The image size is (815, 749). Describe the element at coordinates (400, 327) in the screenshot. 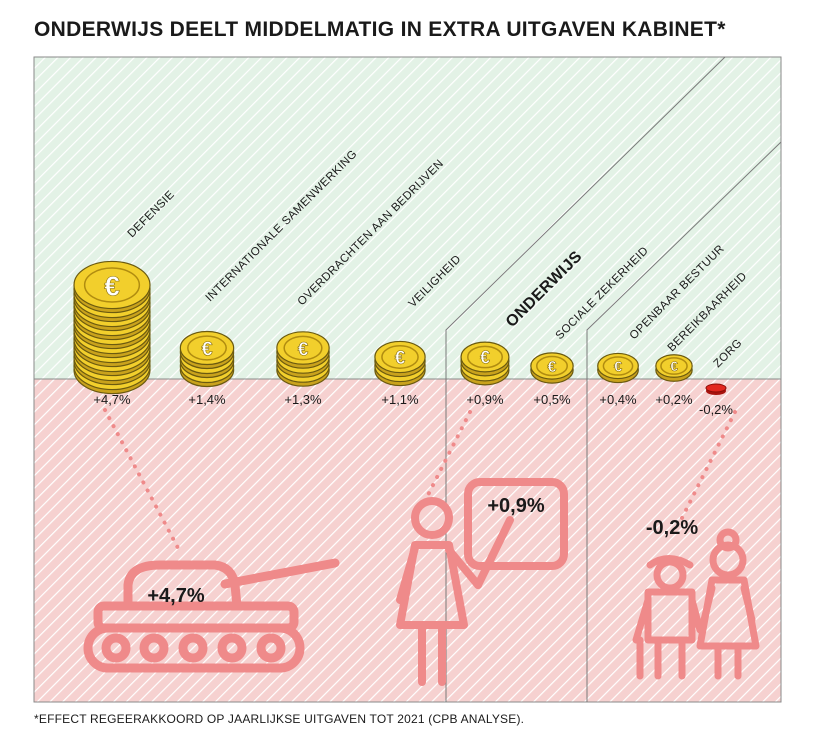

I see `coin-stacks: € € € € € € € €` at that location.